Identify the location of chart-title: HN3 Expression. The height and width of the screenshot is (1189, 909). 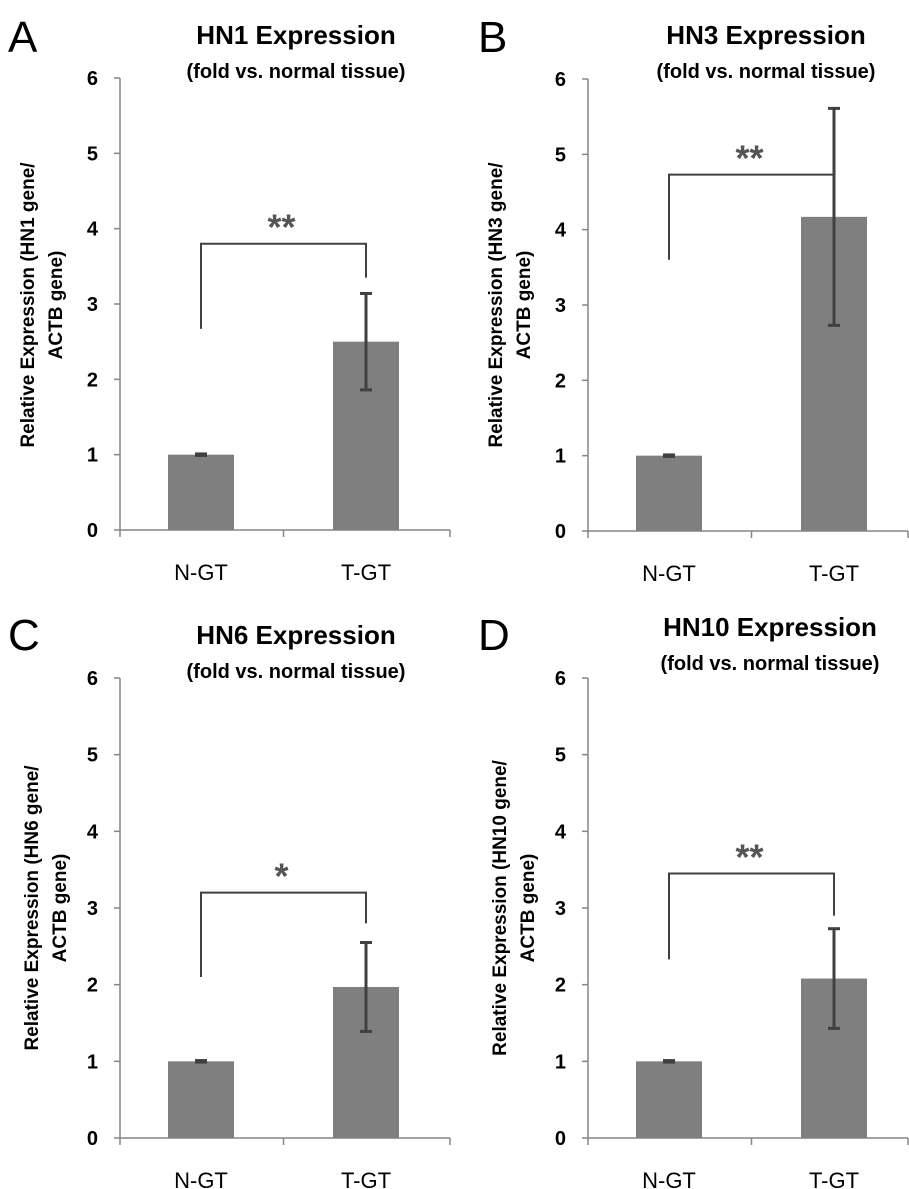
(765, 35).